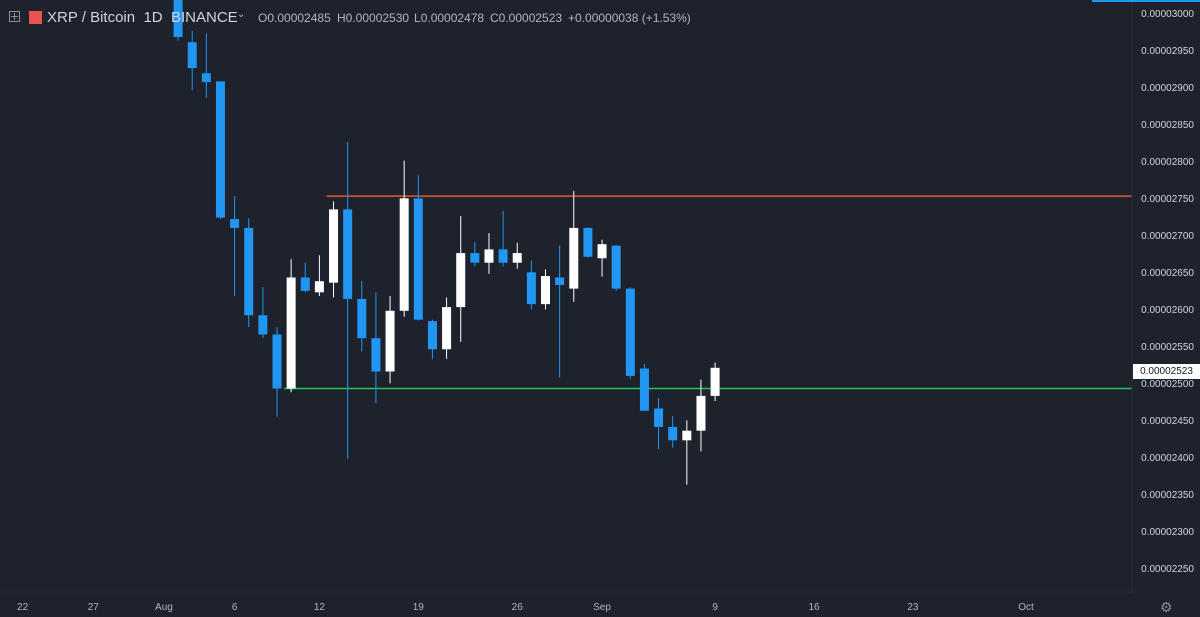 The image size is (1200, 617). I want to click on time-tick-label: 19, so click(418, 607).